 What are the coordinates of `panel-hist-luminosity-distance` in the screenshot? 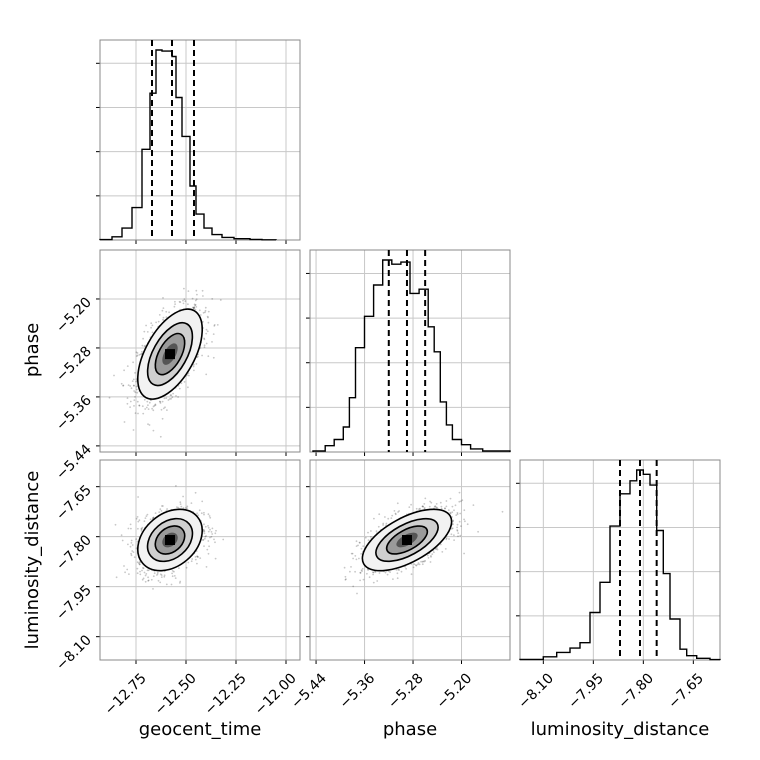 It's located at (618, 561).